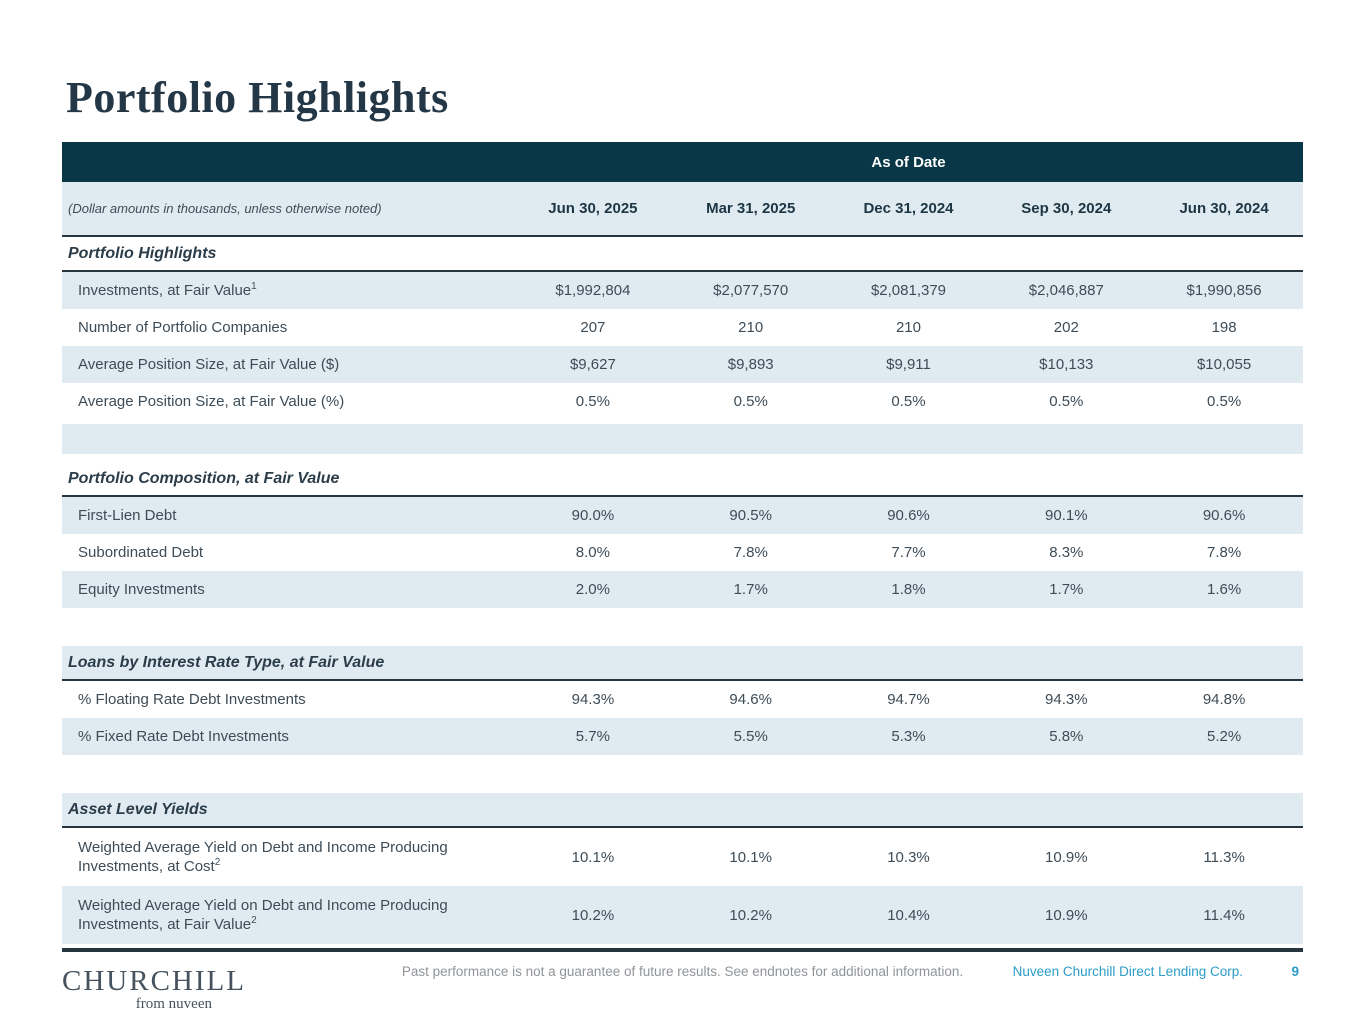 The height and width of the screenshot is (1024, 1365). Describe the element at coordinates (154, 981) in the screenshot. I see `logo-wordmark: CHURCHILL` at that location.